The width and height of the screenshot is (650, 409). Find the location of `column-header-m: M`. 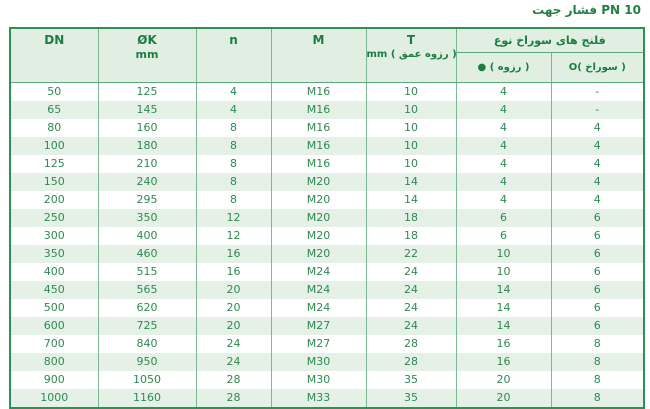

column-header-m: M is located at coordinates (318, 55).